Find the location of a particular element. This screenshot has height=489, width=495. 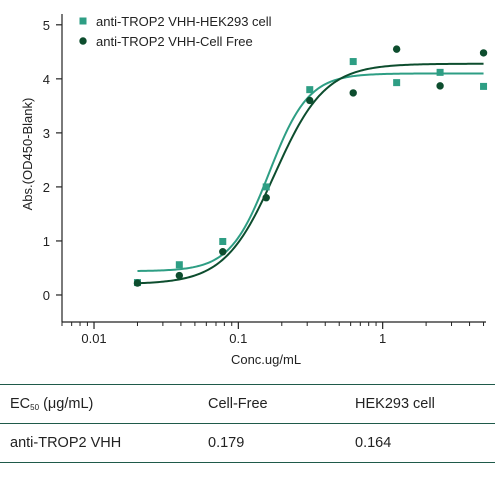

y-tick-label: 2 is located at coordinates (46, 187).